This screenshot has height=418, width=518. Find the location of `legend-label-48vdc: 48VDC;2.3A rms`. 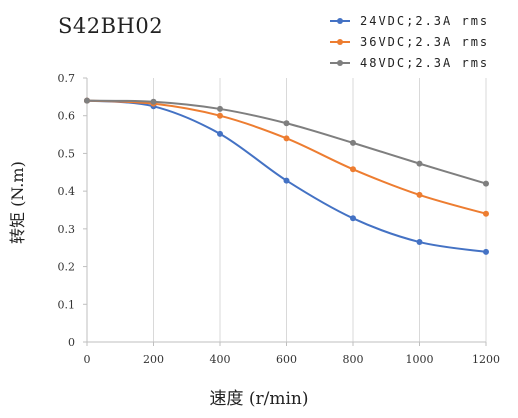

legend-label-48vdc: 48VDC;2.3A rms is located at coordinates (425, 62).